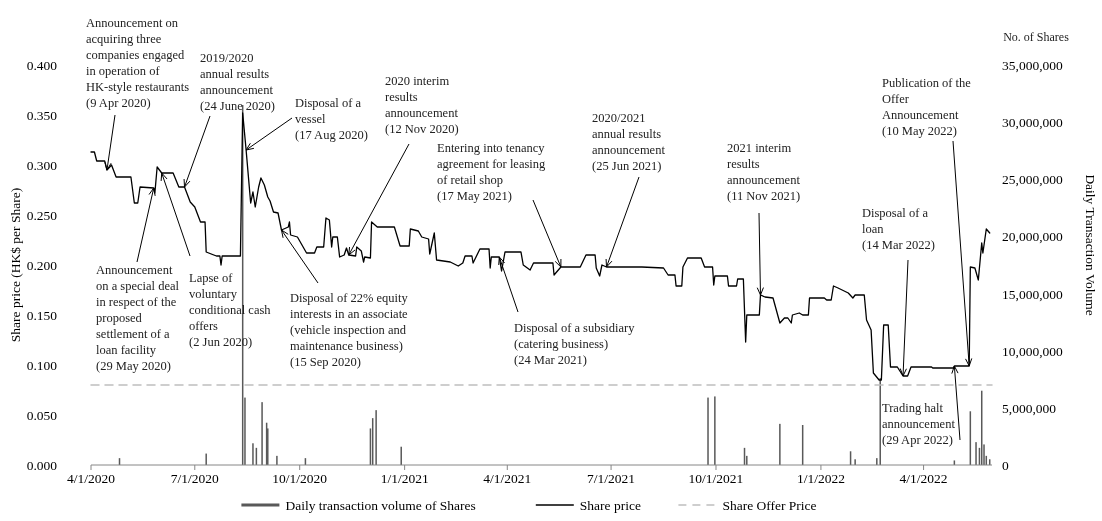  I want to click on y-axis-title: Share price (HK$ per Share), so click(15, 265).